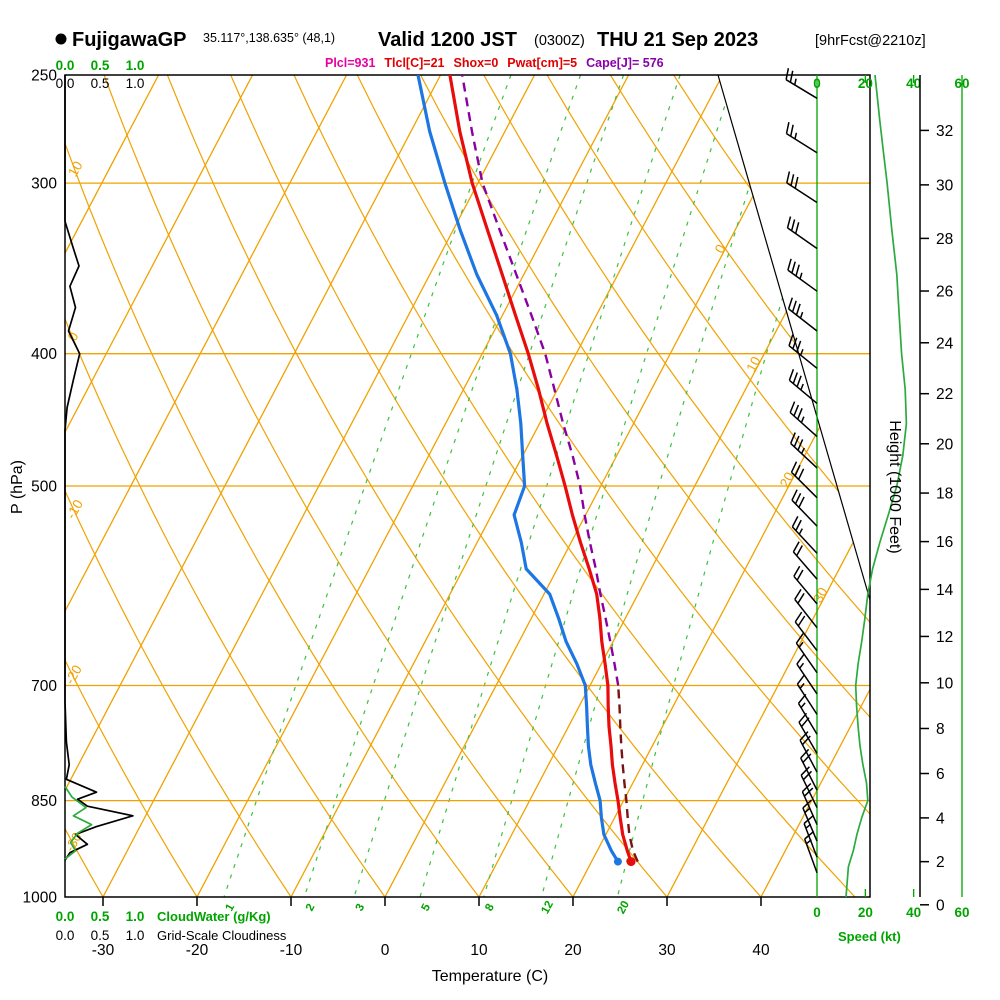 The image size is (1000, 1000). What do you see at coordinates (222, 935) in the screenshot?
I see `cloudiness-axis-label: Grid-Scale Cloudiness` at bounding box center [222, 935].